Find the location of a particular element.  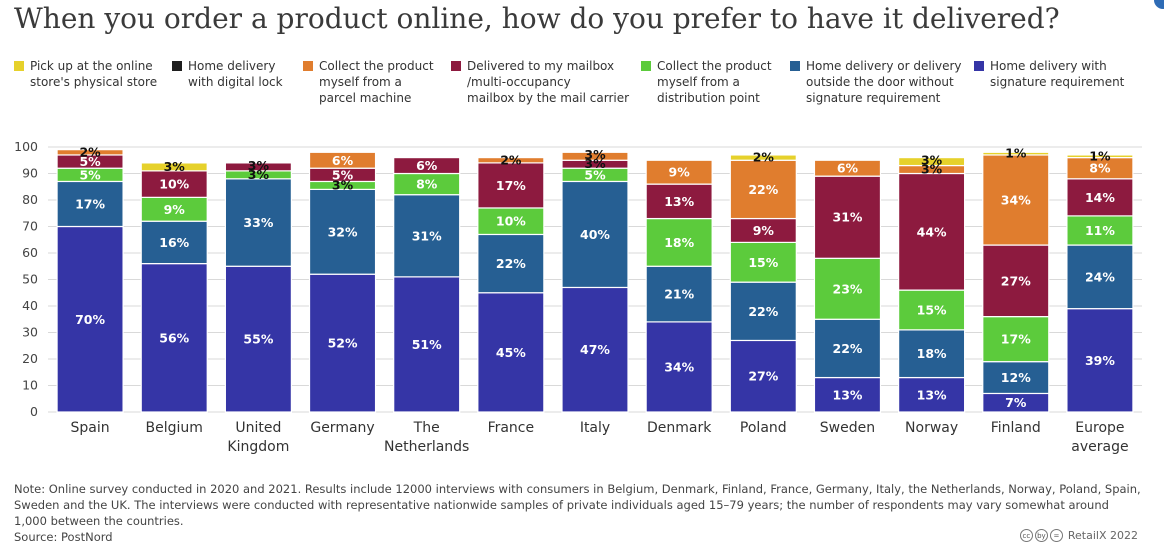

data-label: 51% is located at coordinates (427, 344).